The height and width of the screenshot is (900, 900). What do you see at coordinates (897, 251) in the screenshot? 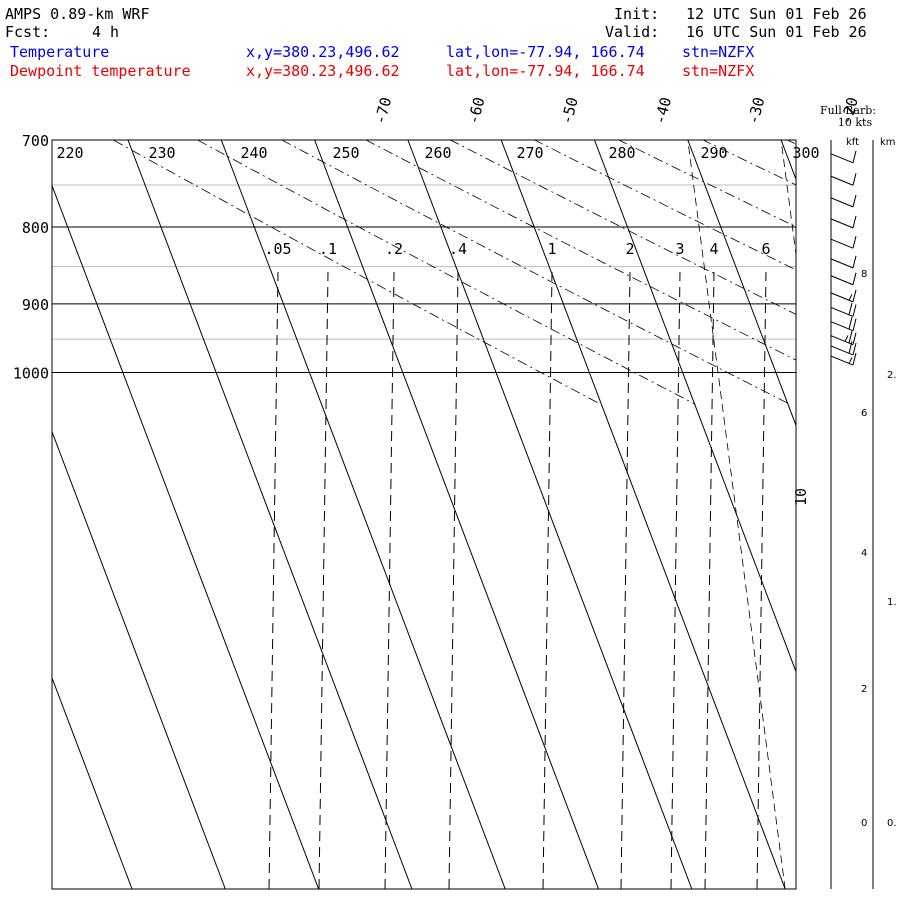
I see `temperature-profile` at bounding box center [897, 251].